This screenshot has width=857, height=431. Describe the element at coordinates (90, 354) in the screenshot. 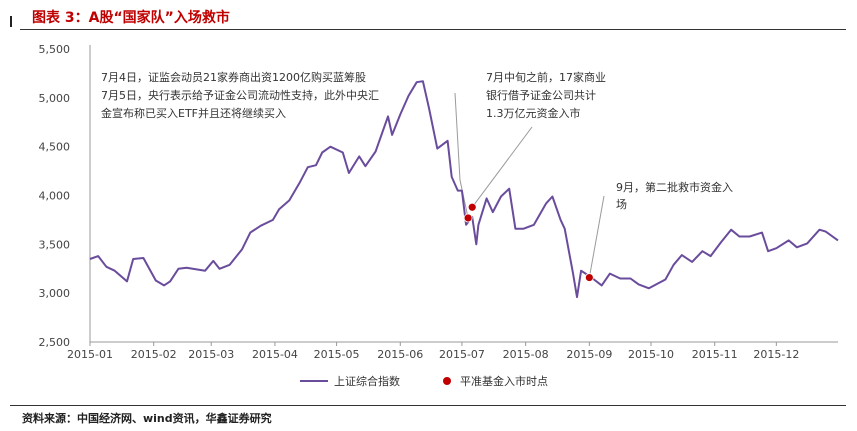

I see `x-tick-label: 2015-01` at that location.